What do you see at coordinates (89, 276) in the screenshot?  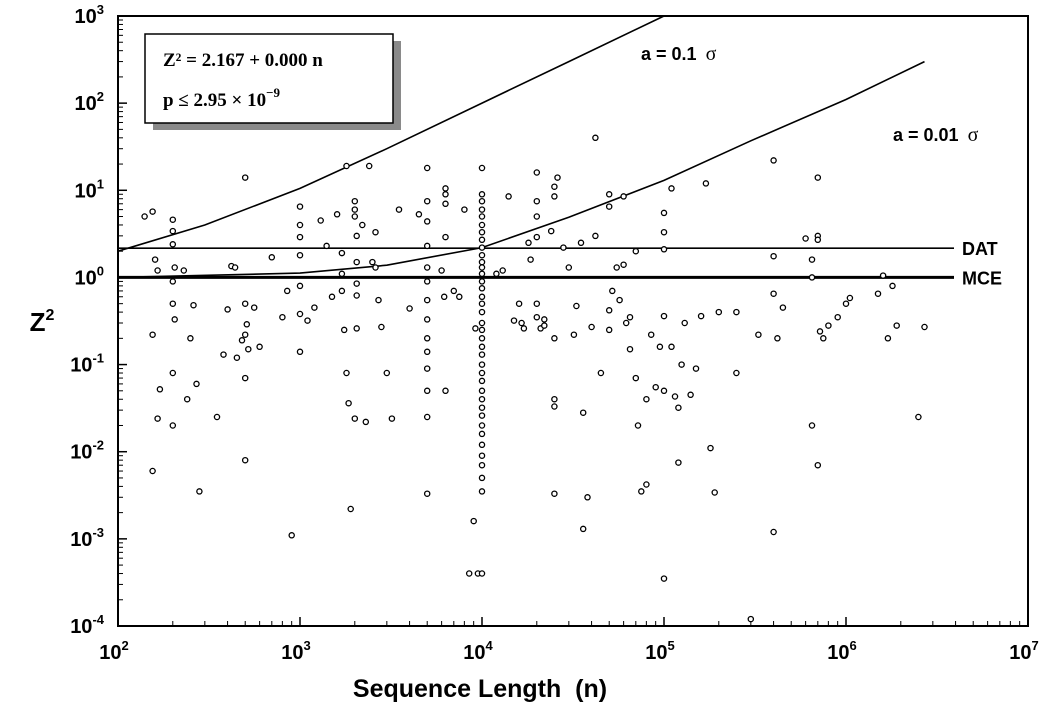 I see `y-tick-label: 10⁰` at bounding box center [89, 276].